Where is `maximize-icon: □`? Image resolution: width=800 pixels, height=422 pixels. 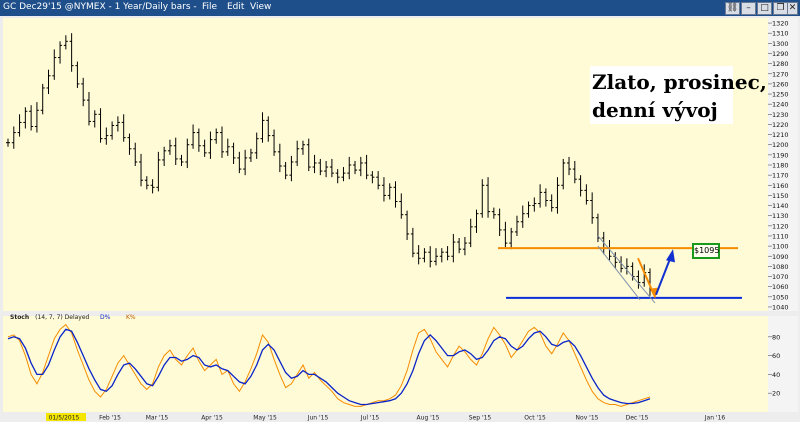
maximize-icon: □ is located at coordinates (764, 8).